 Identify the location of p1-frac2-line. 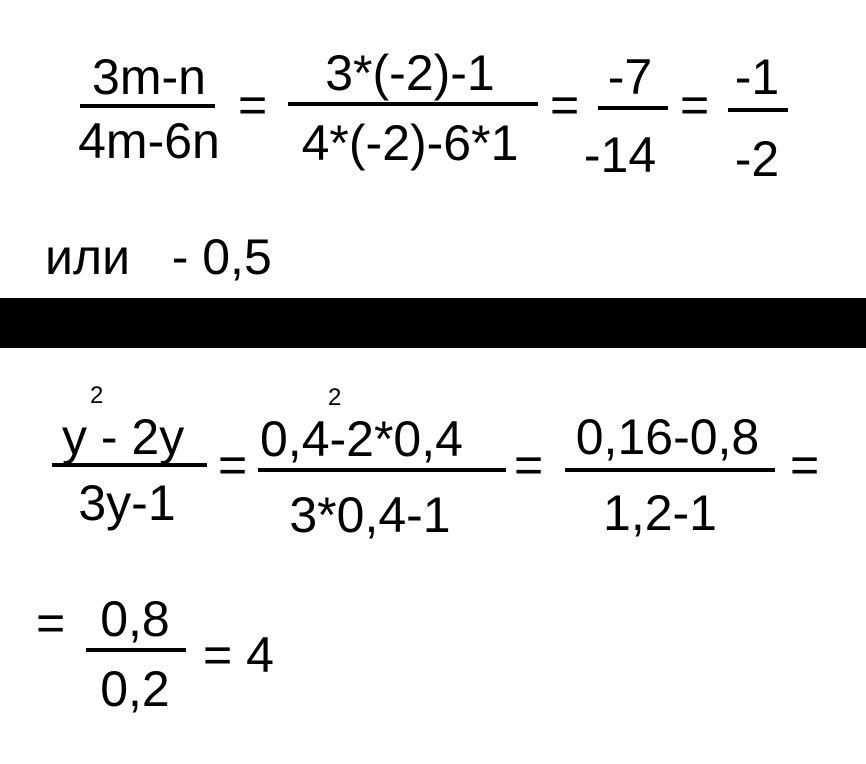
(413, 104).